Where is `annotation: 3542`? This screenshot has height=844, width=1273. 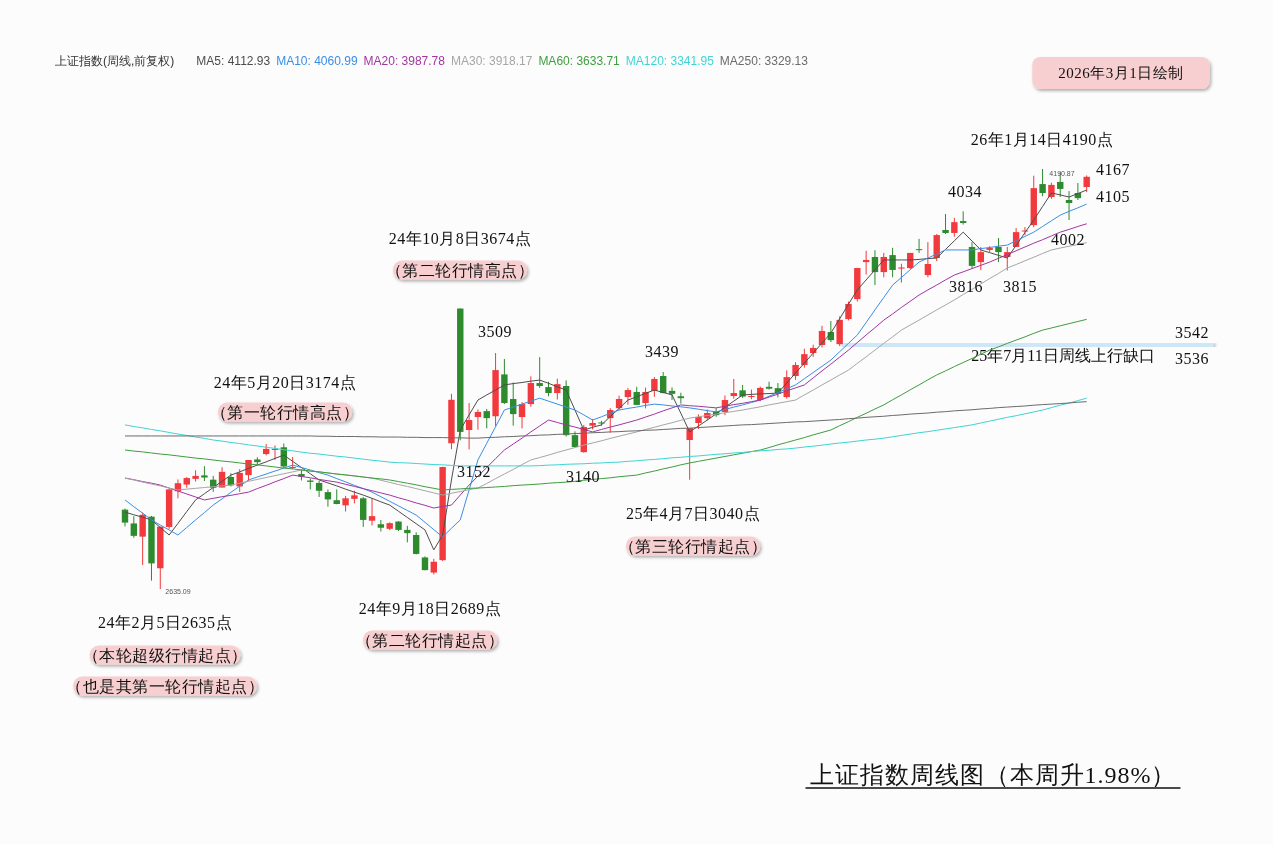
annotation: 3542 is located at coordinates (1192, 332).